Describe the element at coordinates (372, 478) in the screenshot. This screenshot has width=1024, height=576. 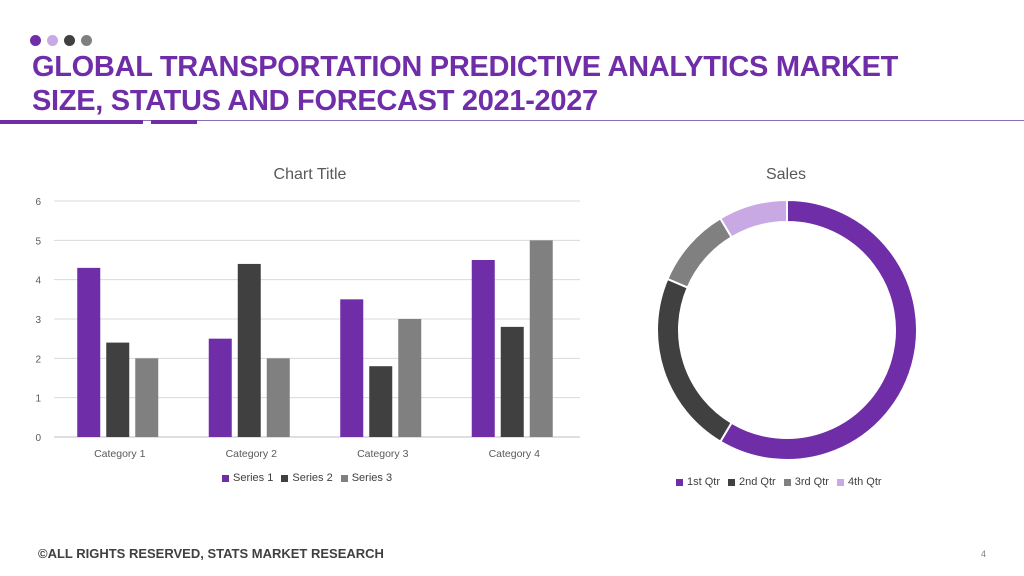
I see `legend-label: Series 3` at that location.